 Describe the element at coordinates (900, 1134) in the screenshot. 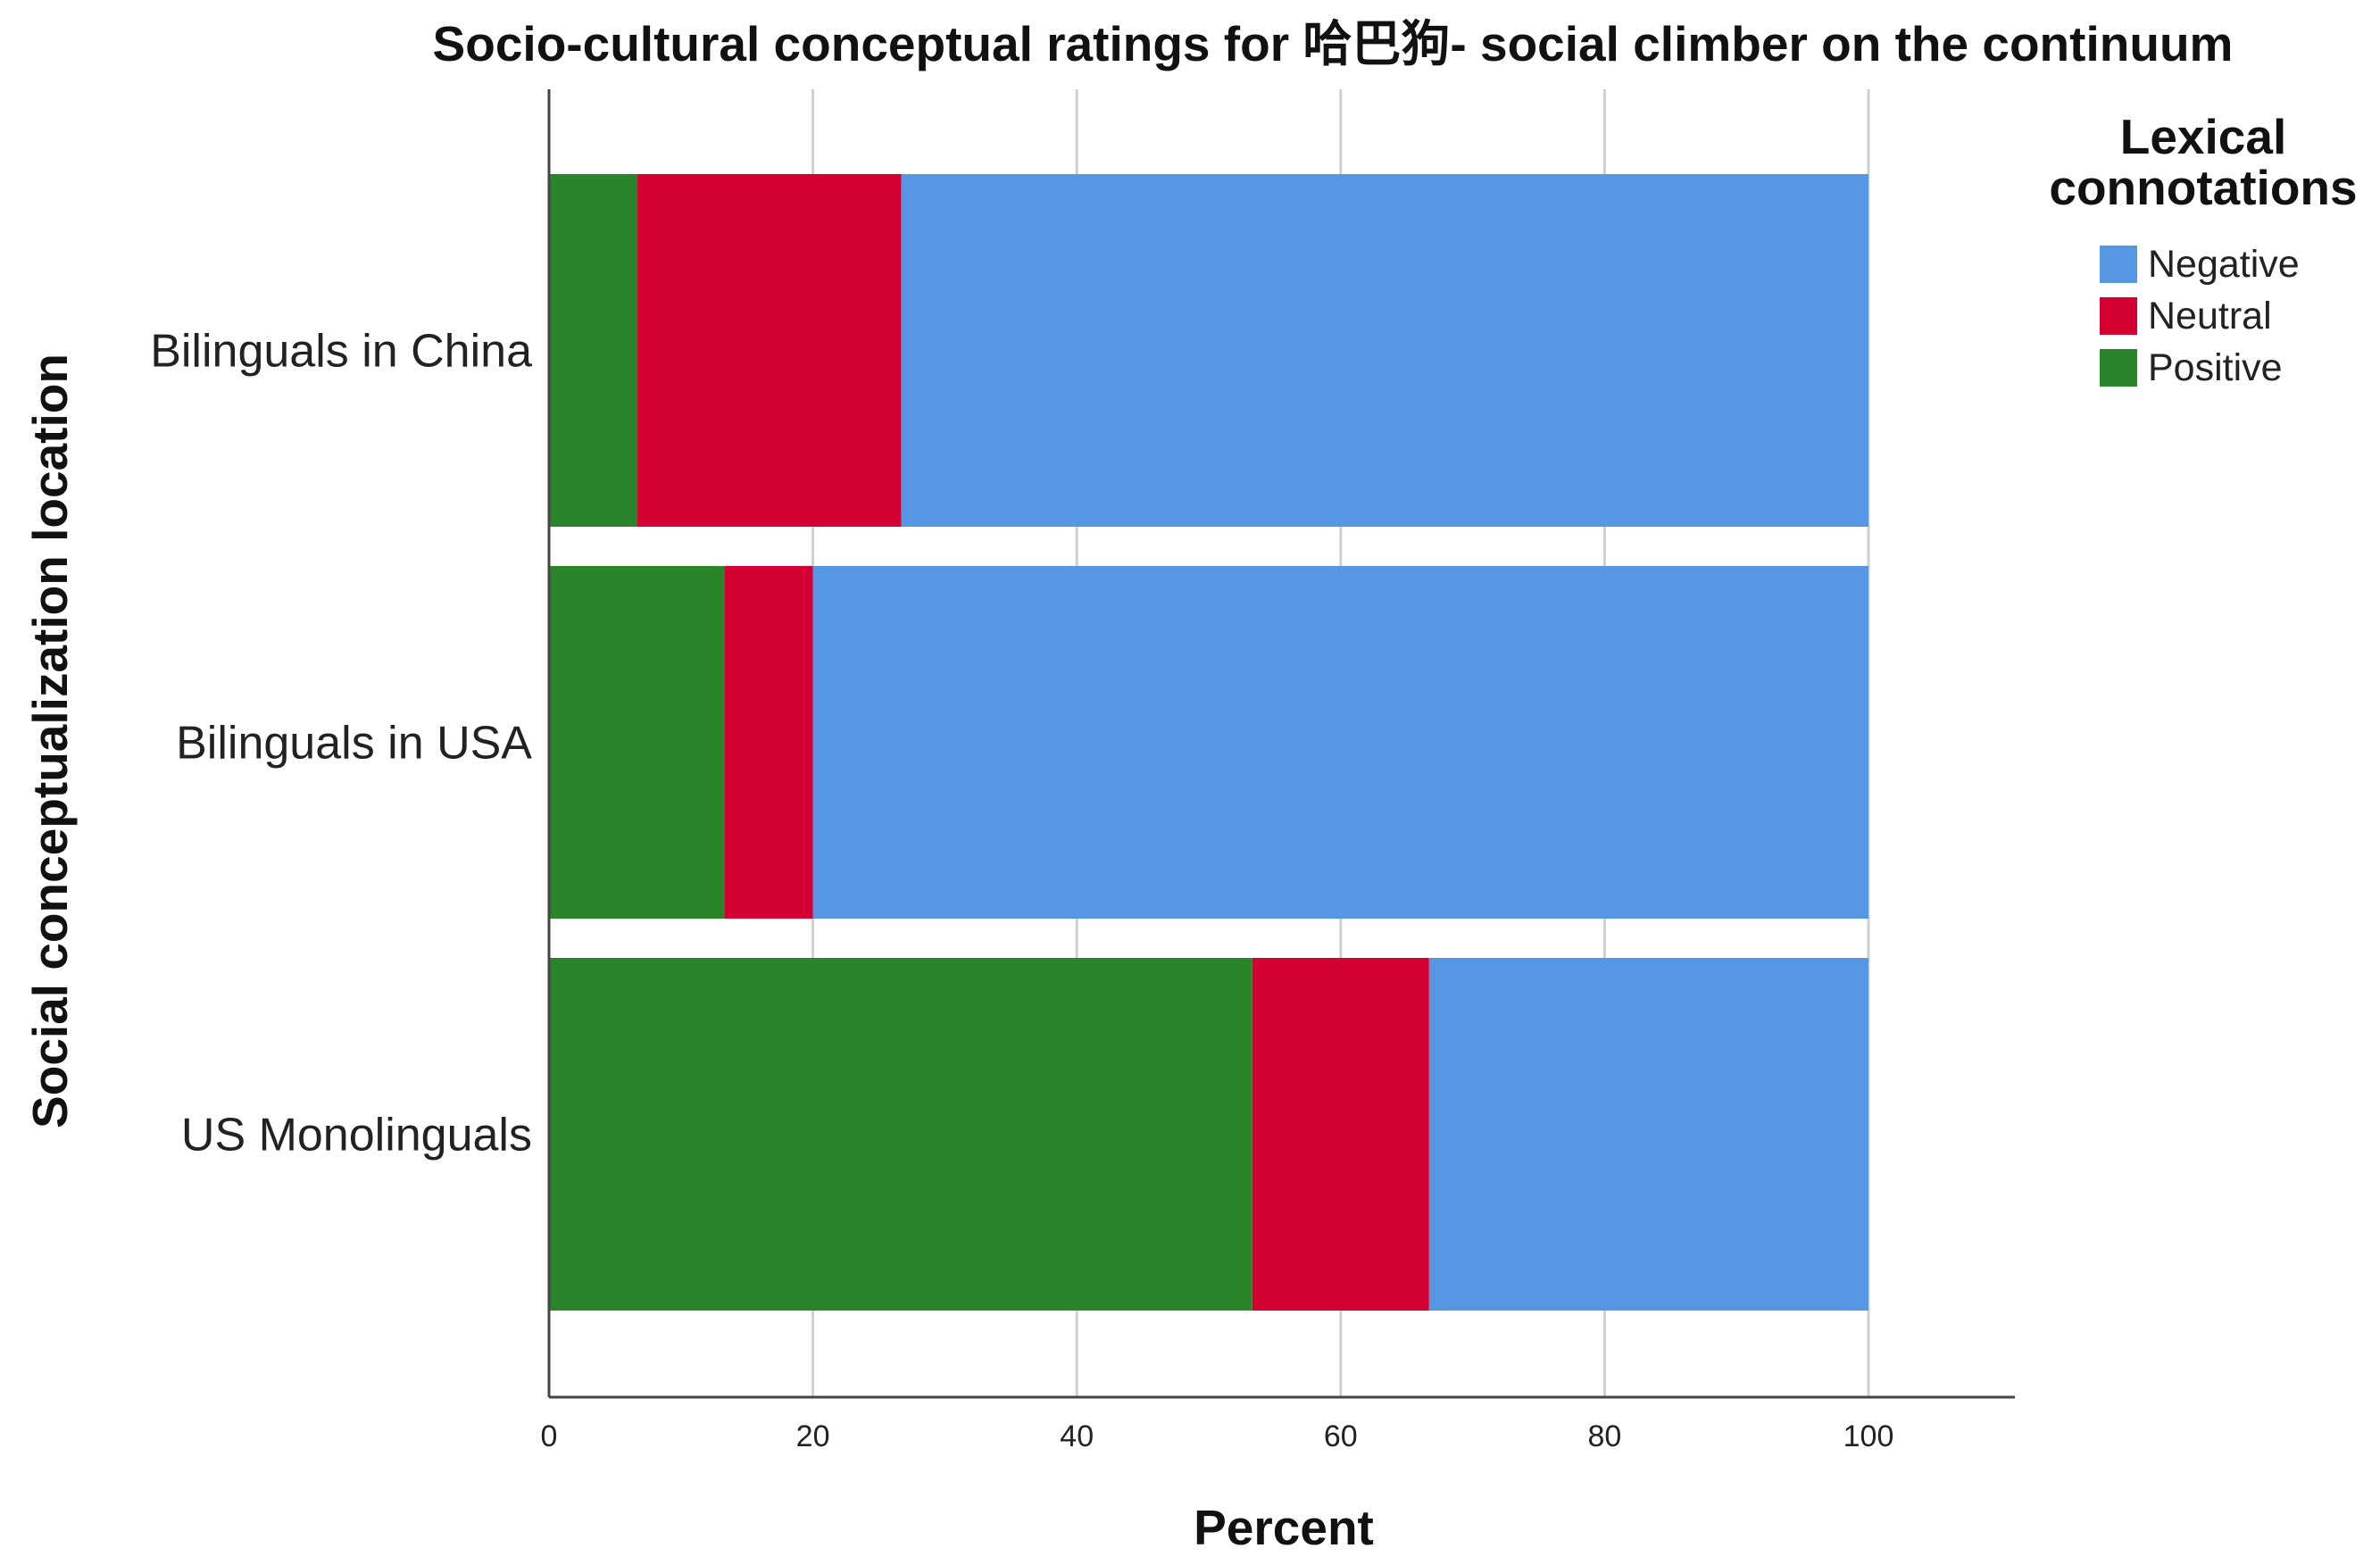

I see `bar-us-monolinguals-positive` at that location.